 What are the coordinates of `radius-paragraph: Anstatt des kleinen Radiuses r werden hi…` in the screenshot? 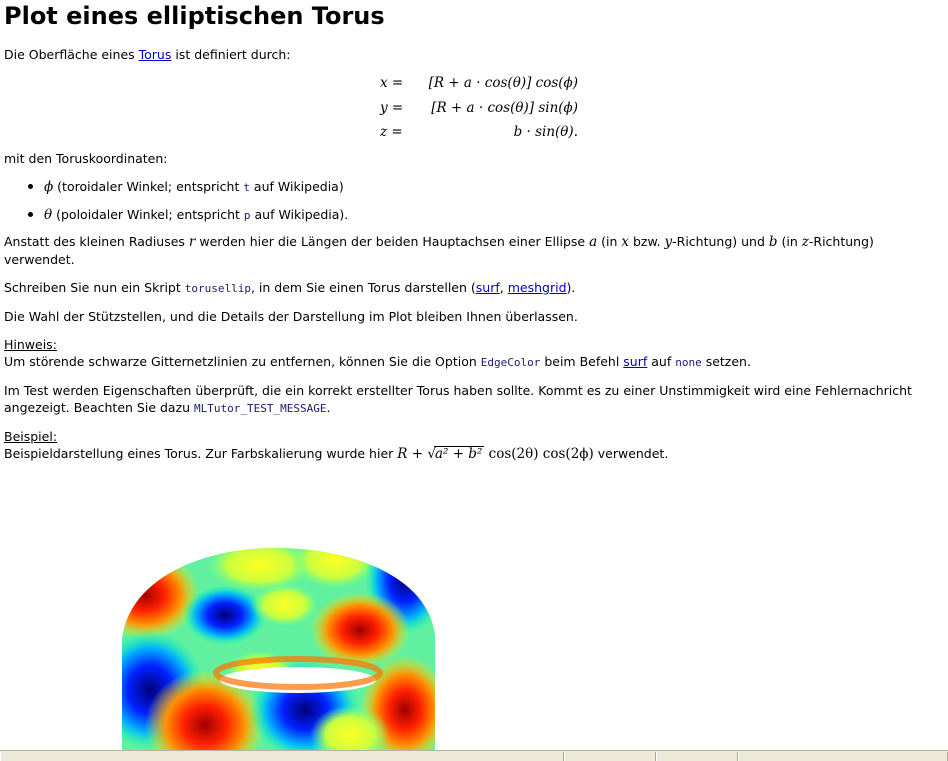 It's located at (472, 250).